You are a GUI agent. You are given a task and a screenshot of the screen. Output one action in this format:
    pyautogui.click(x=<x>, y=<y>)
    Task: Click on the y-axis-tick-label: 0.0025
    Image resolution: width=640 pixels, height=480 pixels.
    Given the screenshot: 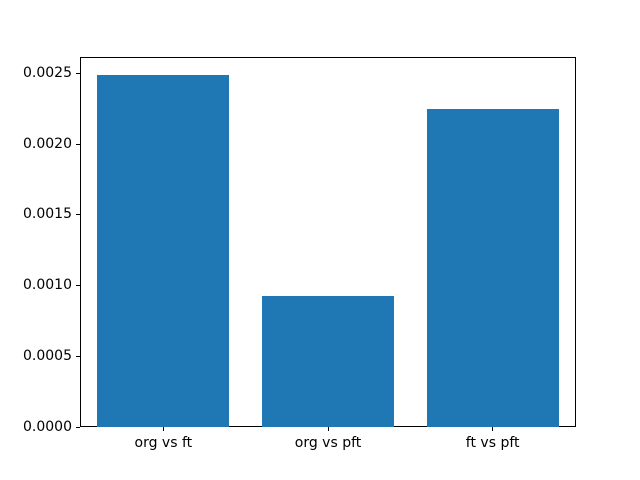 What is the action you would take?
    pyautogui.click(x=47, y=73)
    